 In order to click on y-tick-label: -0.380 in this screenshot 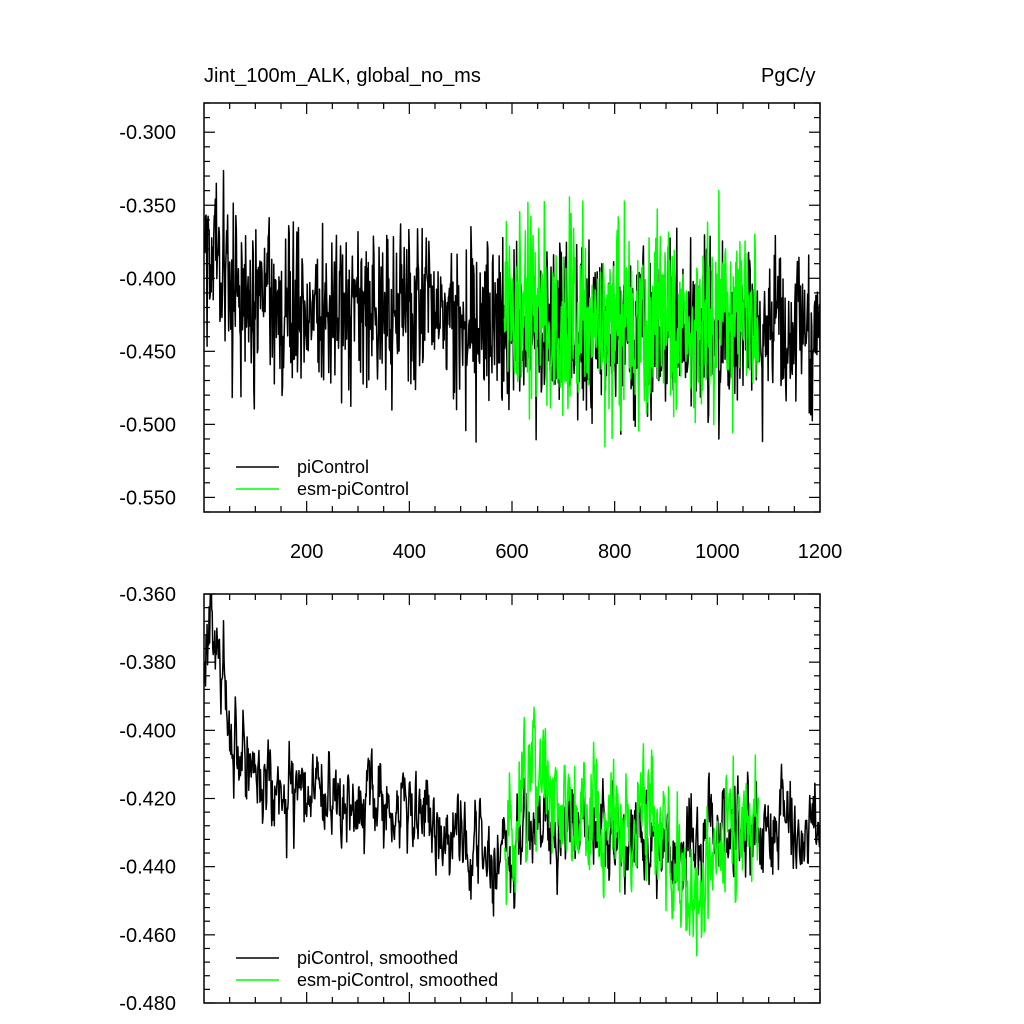, I will do `click(147, 663)`.